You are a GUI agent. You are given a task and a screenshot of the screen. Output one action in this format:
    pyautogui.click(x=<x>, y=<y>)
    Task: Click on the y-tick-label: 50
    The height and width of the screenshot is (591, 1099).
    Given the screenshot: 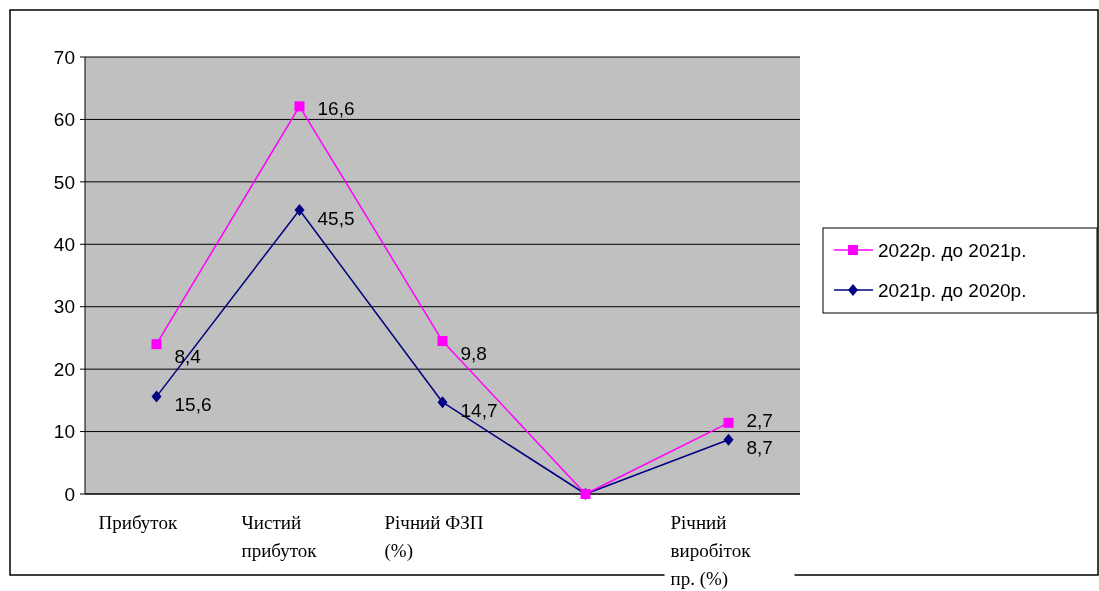 What is the action you would take?
    pyautogui.click(x=64, y=182)
    